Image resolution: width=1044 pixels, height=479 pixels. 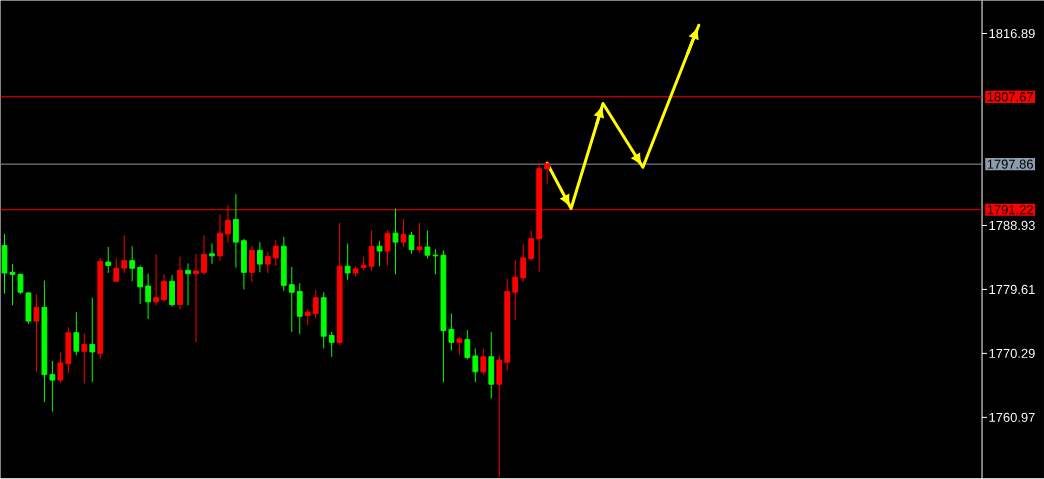 What do you see at coordinates (1012, 353) in the screenshot?
I see `y-tick-label: 1770.29` at bounding box center [1012, 353].